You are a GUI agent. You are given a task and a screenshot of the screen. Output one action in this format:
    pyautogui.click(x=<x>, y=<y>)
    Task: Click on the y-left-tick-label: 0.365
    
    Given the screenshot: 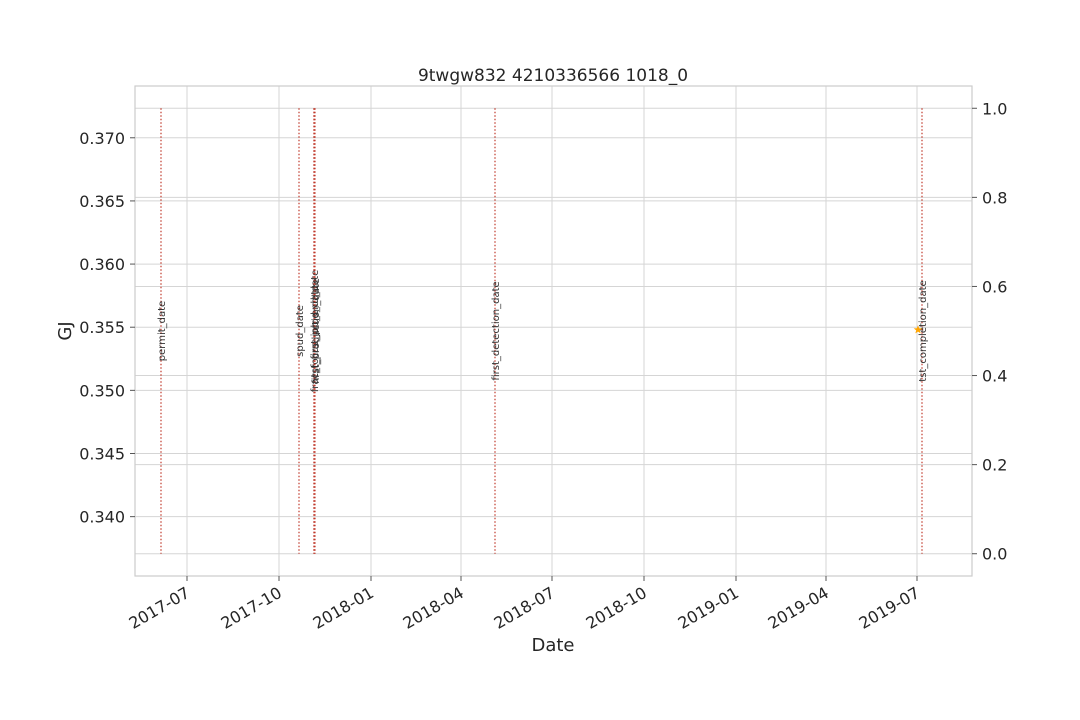 What is the action you would take?
    pyautogui.click(x=102, y=201)
    